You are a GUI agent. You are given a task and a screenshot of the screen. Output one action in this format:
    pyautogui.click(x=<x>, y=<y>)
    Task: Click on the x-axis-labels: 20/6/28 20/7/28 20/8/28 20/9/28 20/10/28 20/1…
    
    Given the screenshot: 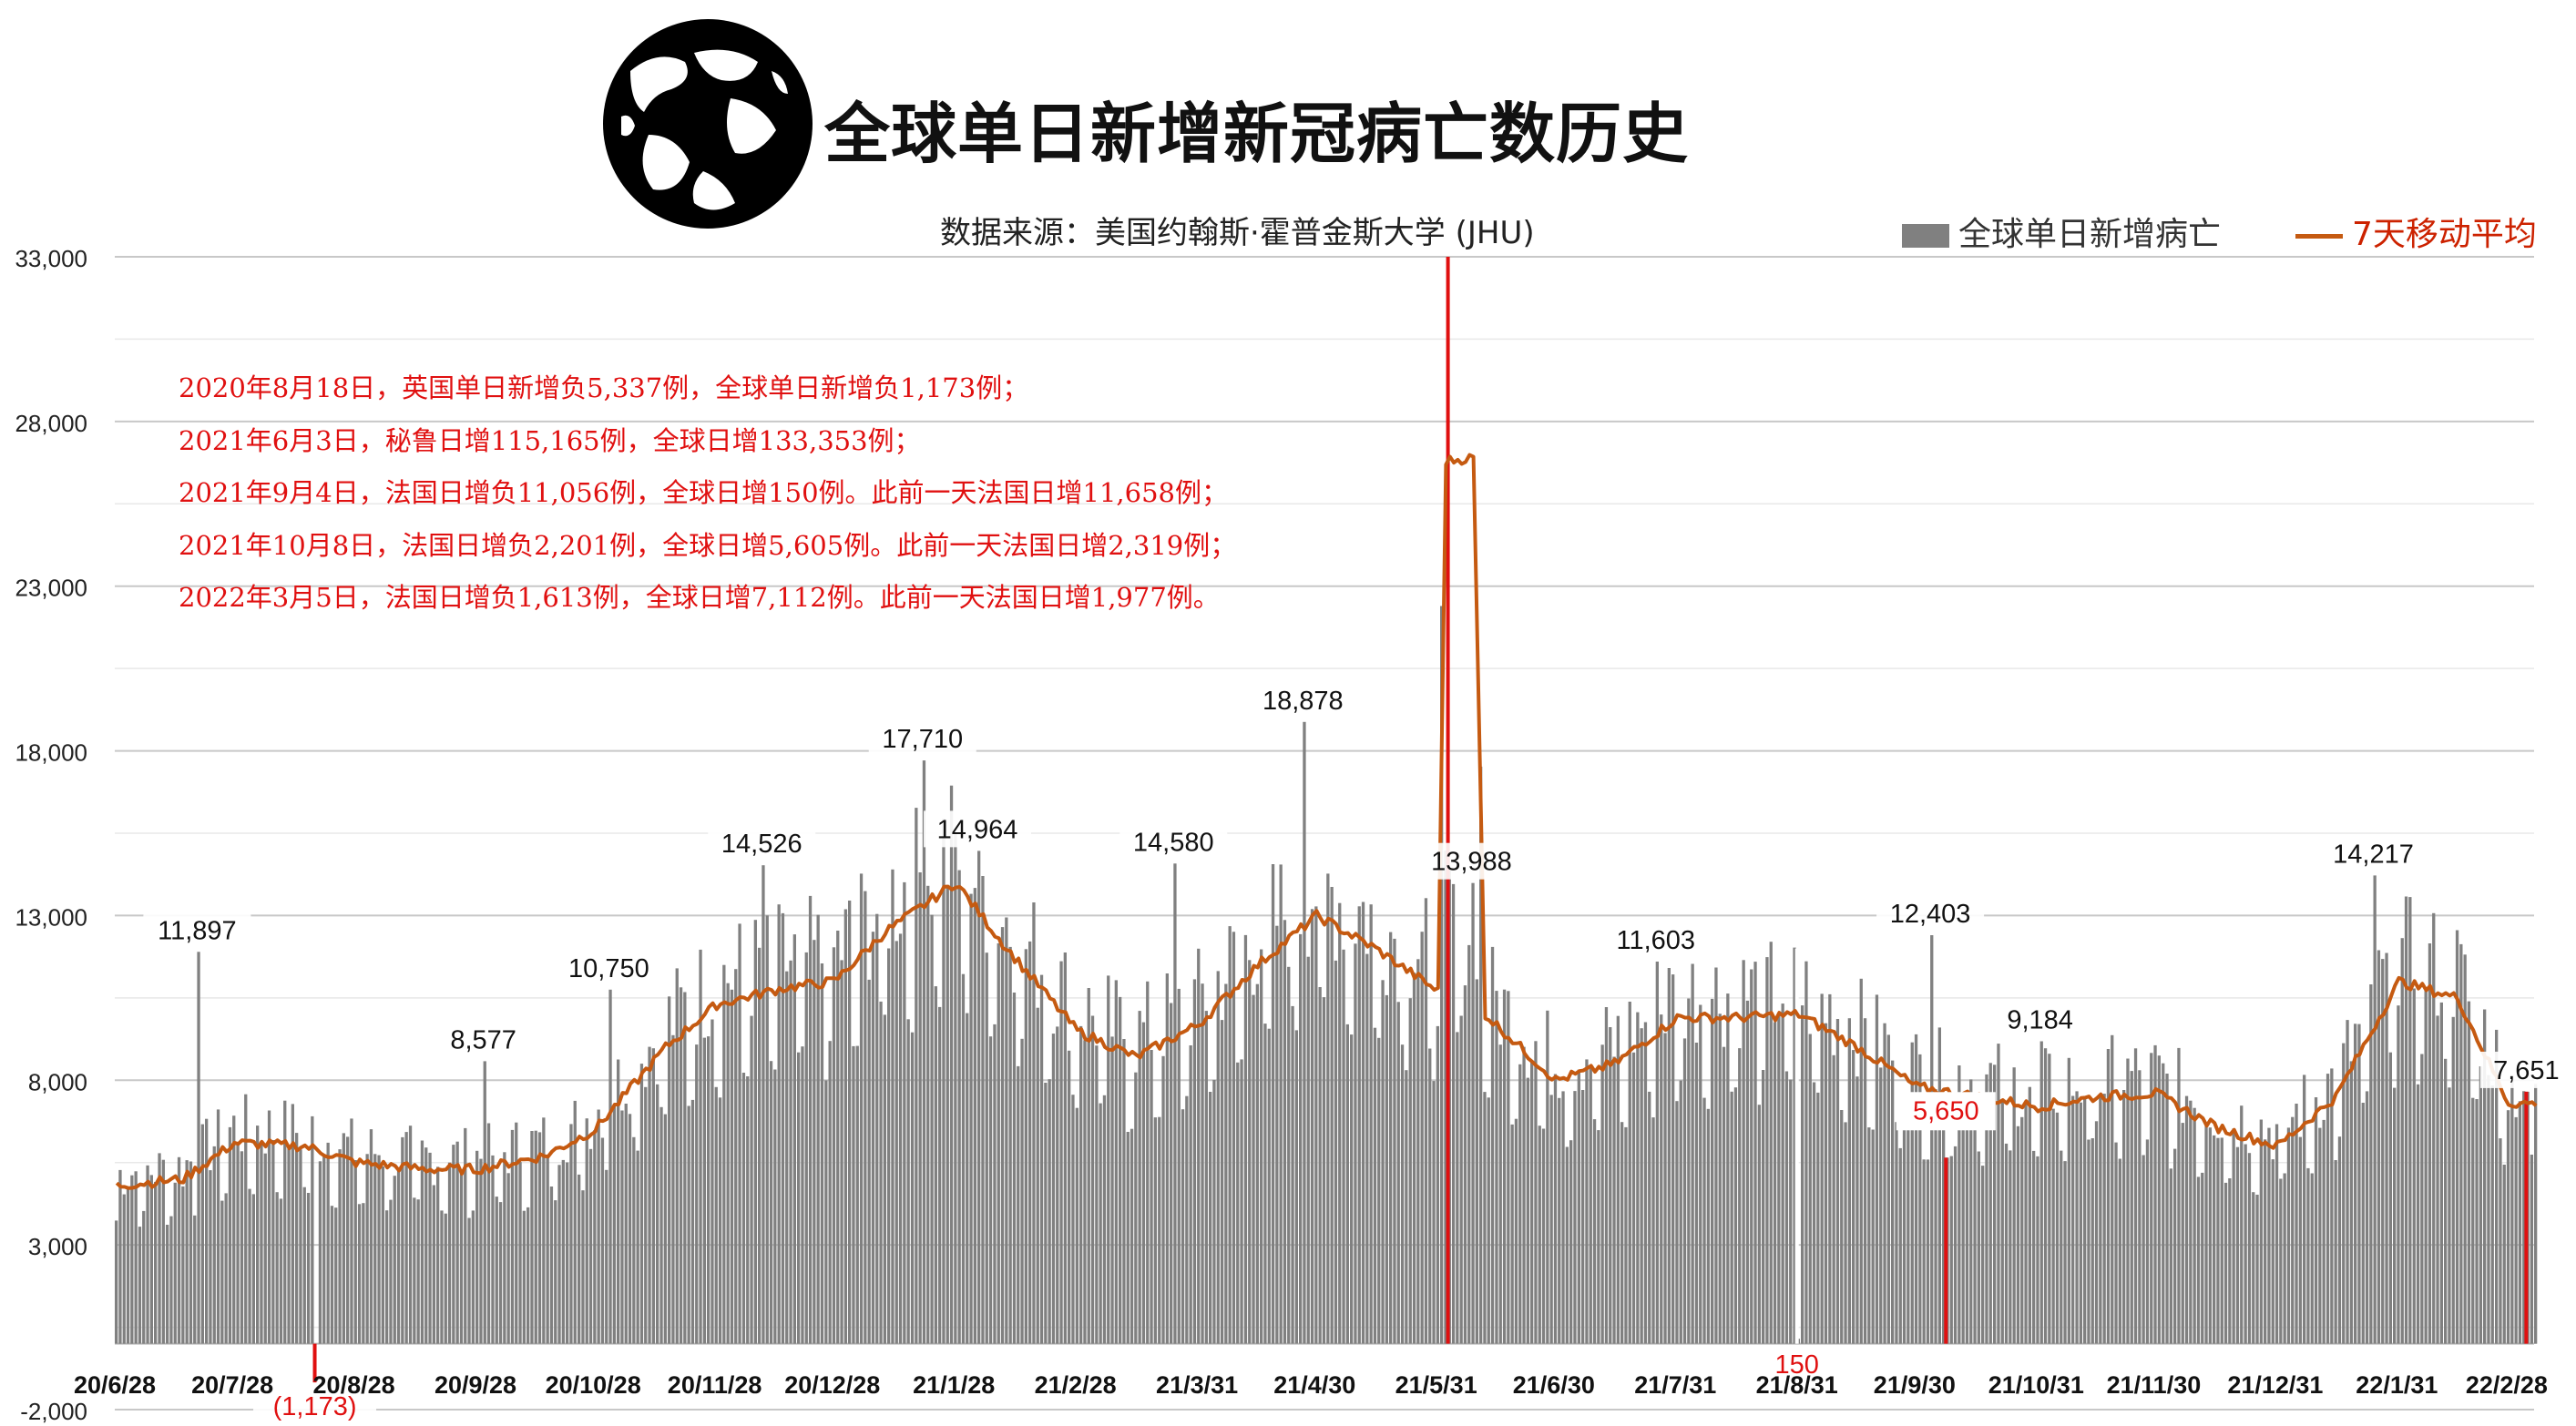 What is the action you would take?
    pyautogui.click(x=1311, y=1385)
    